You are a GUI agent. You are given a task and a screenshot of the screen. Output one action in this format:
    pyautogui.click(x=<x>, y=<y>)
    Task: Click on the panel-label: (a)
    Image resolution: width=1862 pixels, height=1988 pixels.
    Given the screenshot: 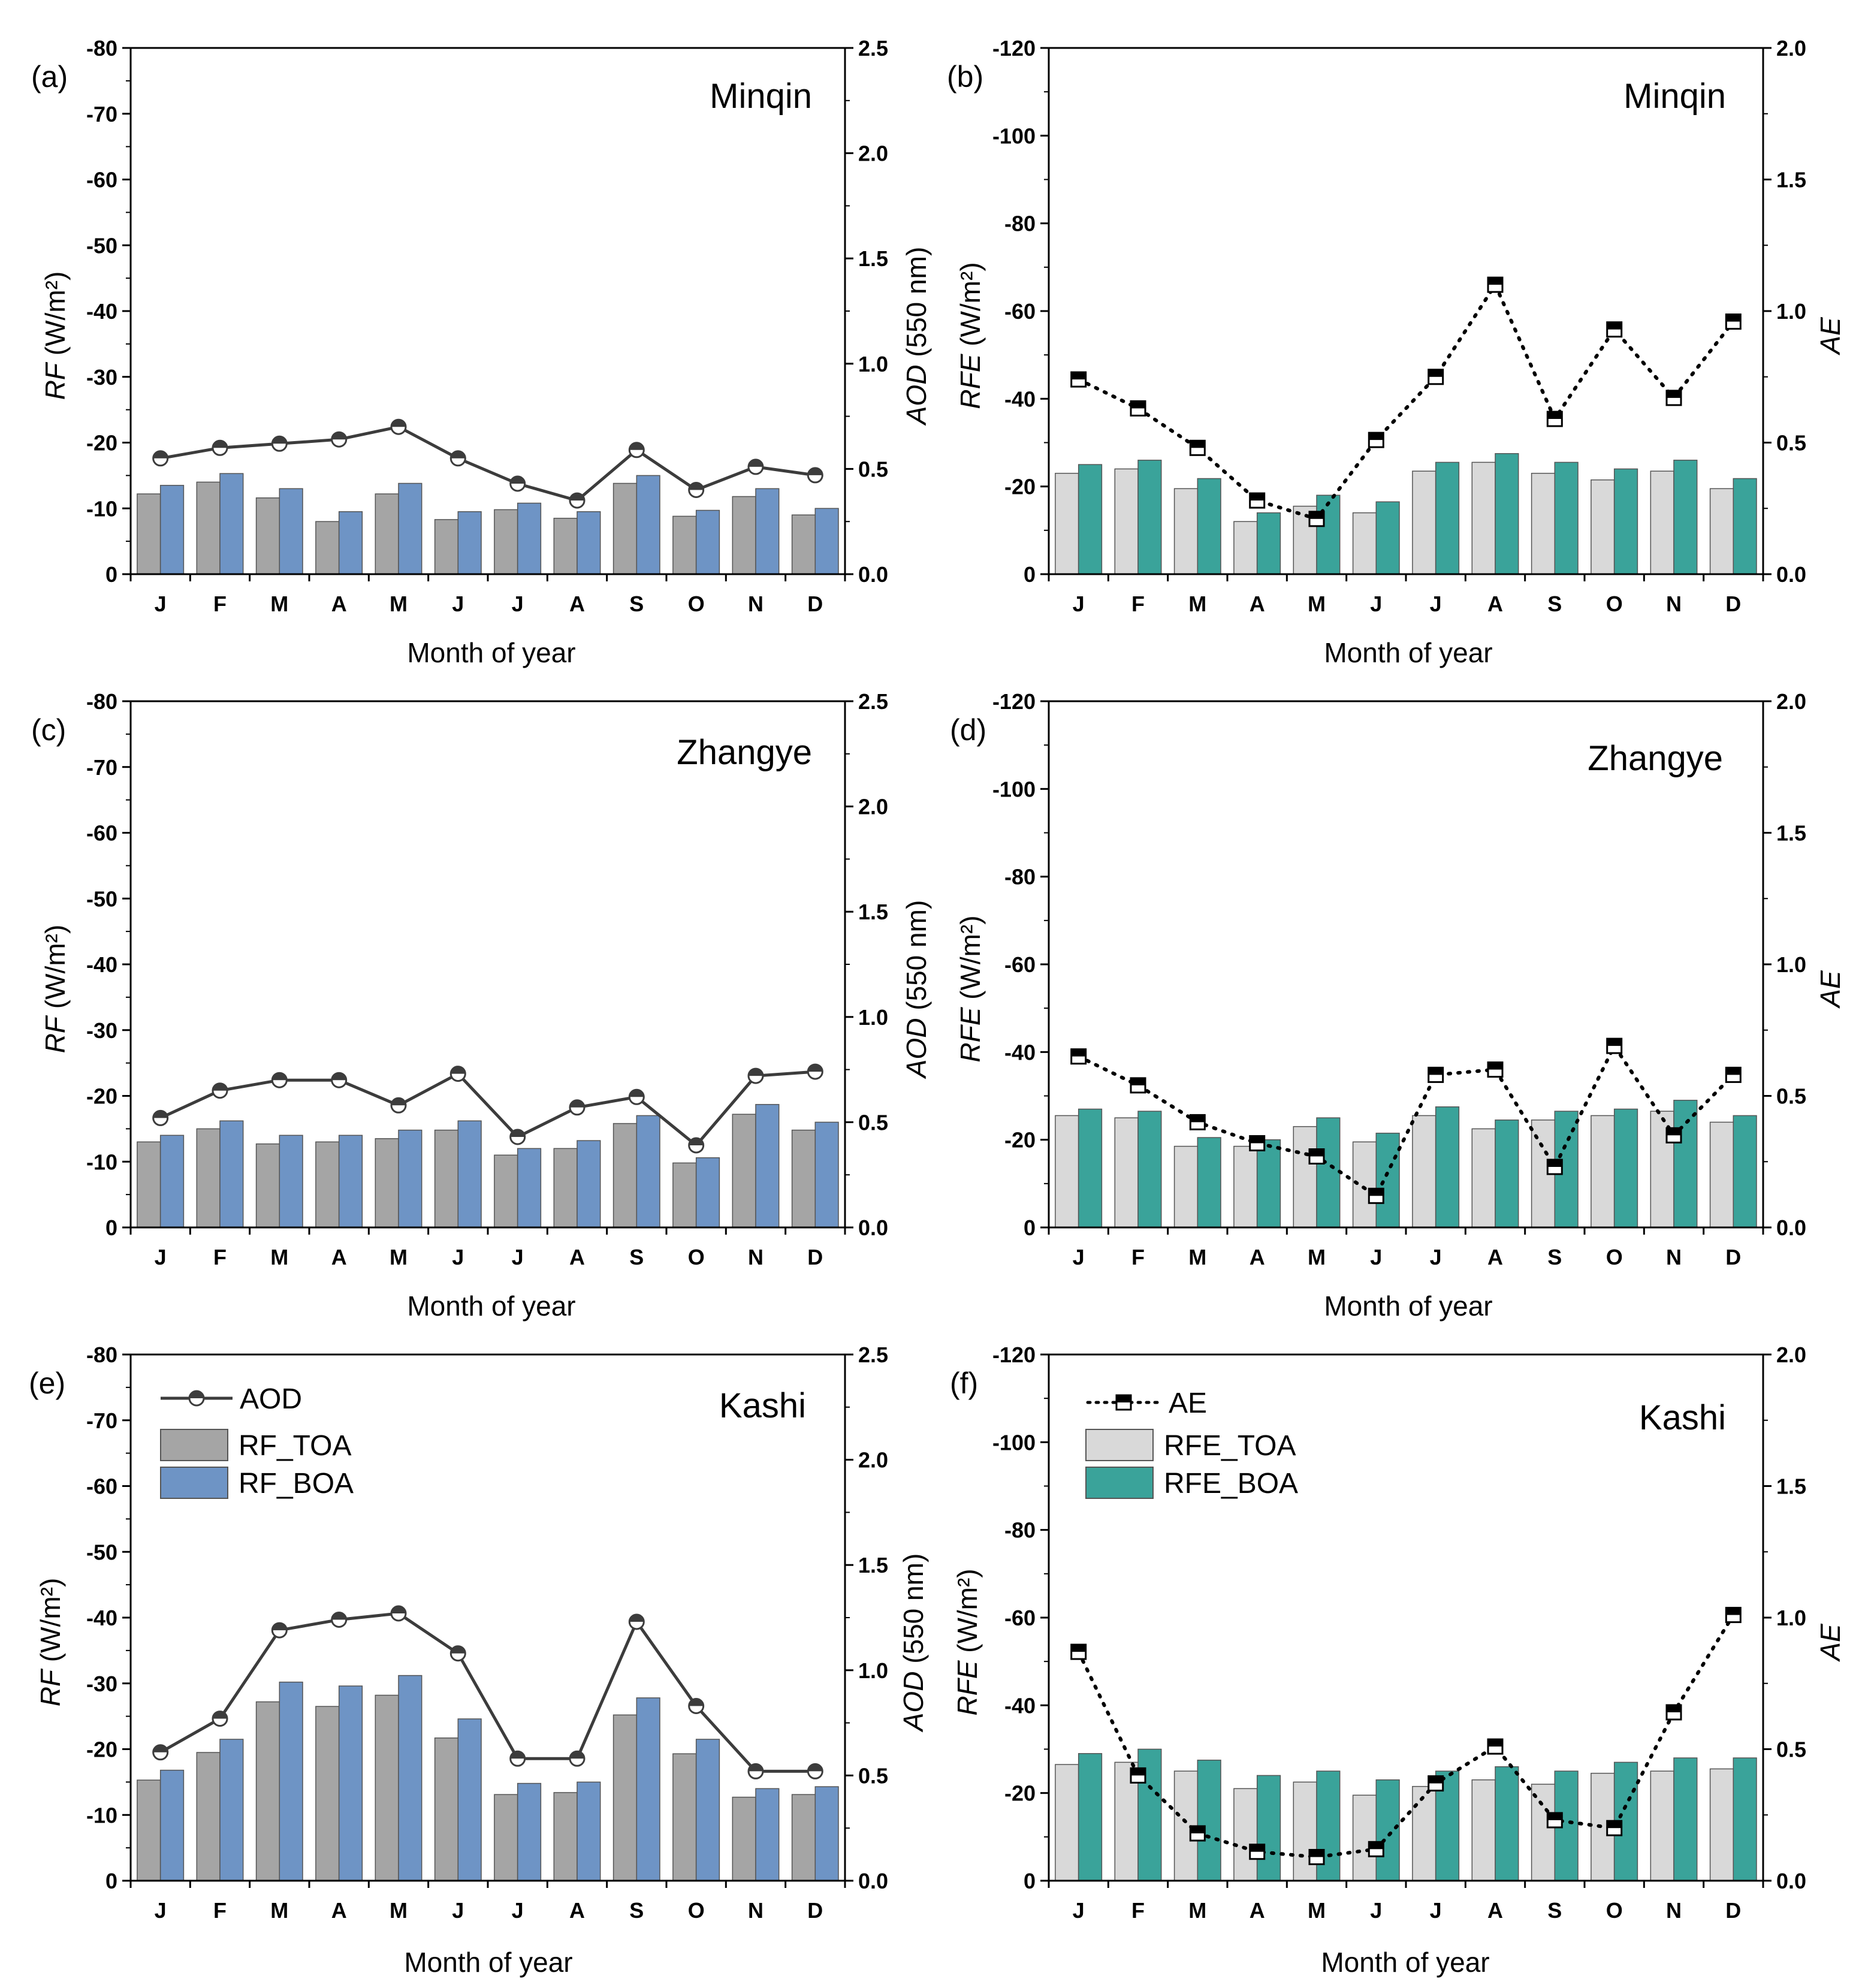 What is the action you would take?
    pyautogui.click(x=49, y=77)
    